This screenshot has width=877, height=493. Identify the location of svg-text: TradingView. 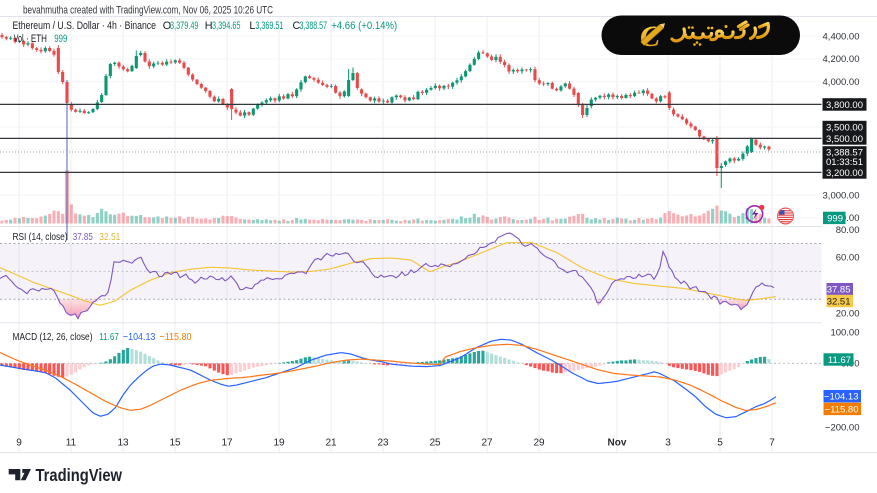
(79, 475).